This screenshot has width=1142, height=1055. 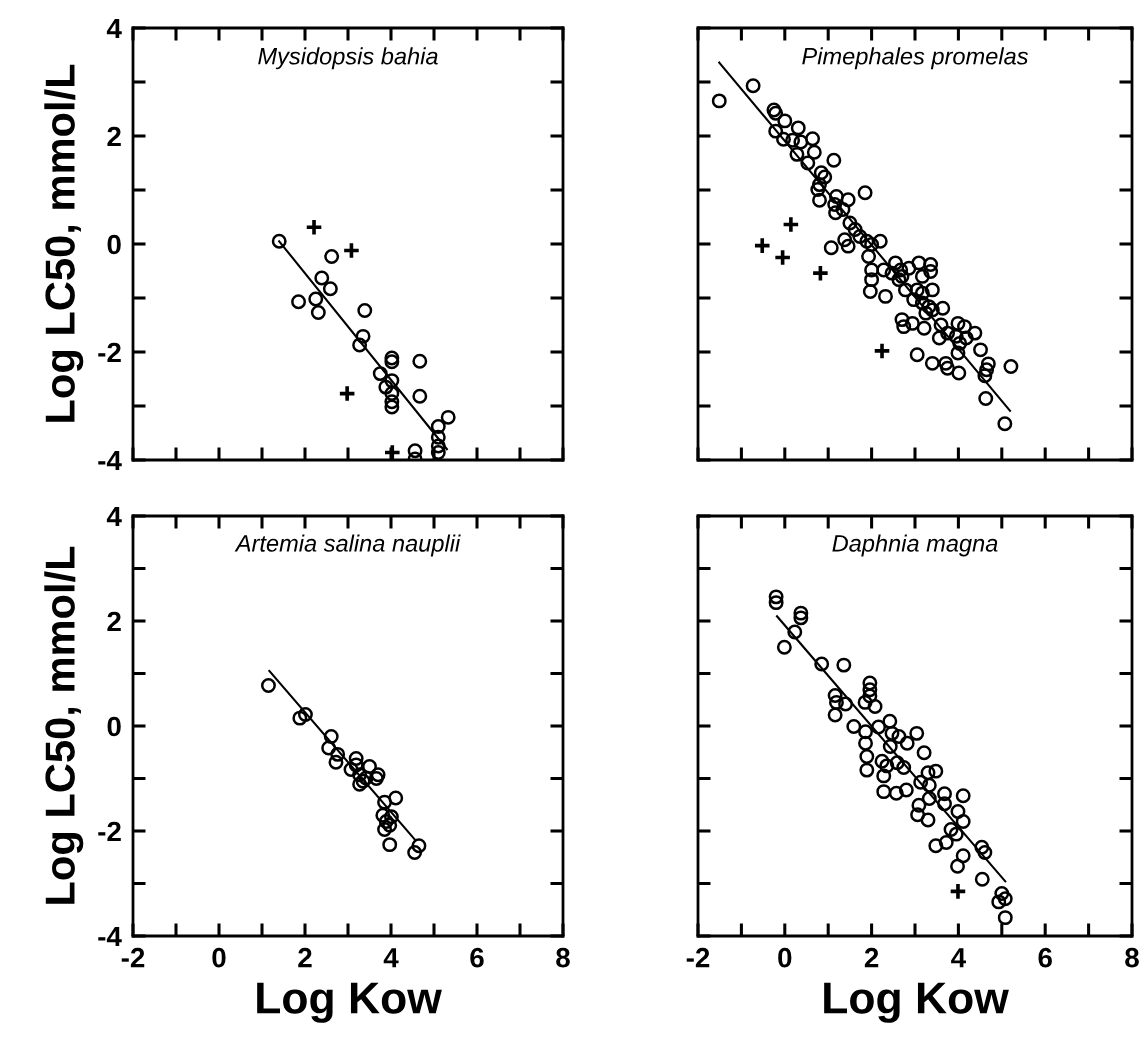 I want to click on text: Artemia salina nauplii, so click(x=347, y=545).